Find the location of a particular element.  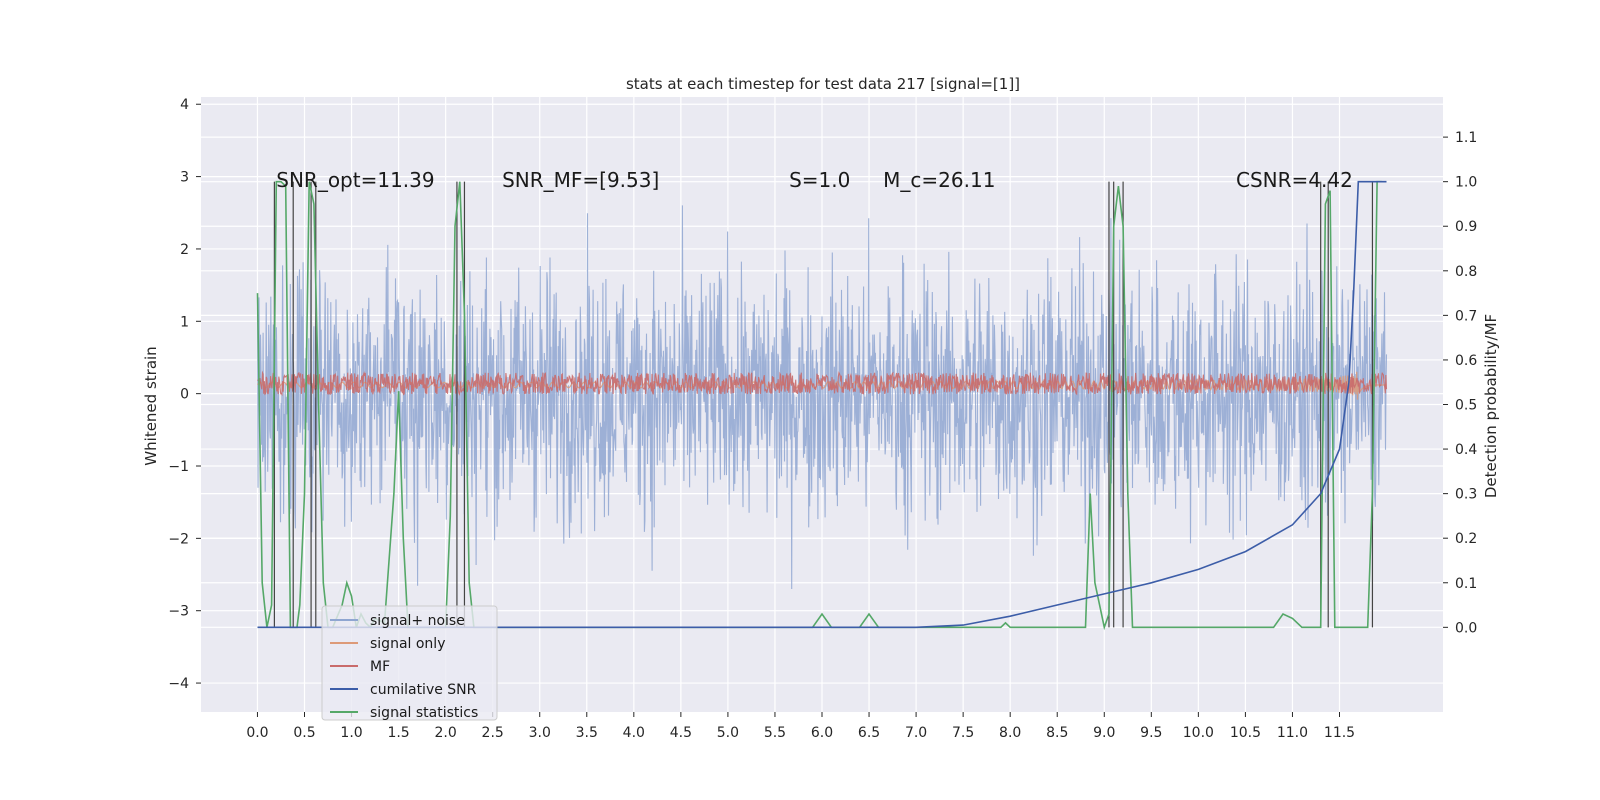

x-tick-label: 5.0 is located at coordinates (728, 733).